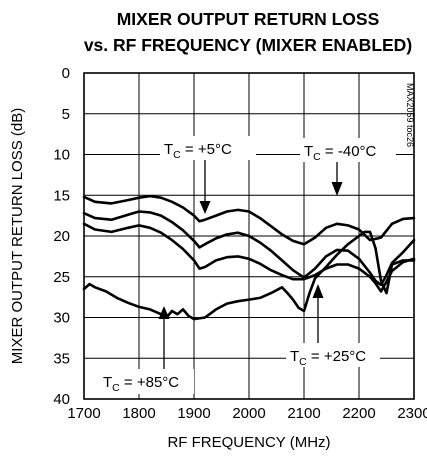 Image resolution: width=427 pixels, height=458 pixels. I want to click on svg-text: TC = +5°C, so click(198, 151).